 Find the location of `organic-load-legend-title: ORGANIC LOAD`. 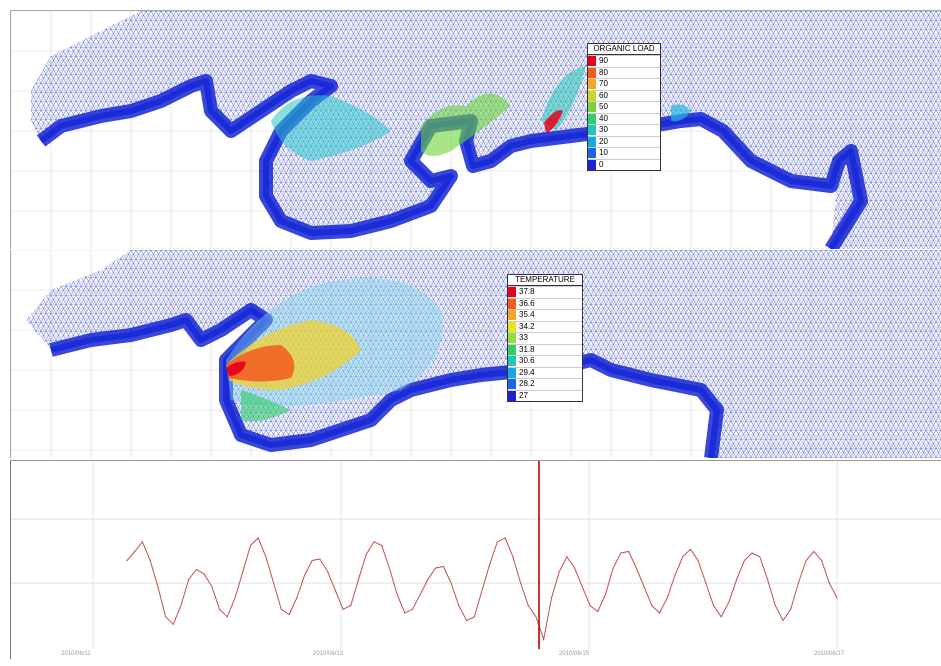

organic-load-legend-title: ORGANIC LOAD is located at coordinates (624, 49).